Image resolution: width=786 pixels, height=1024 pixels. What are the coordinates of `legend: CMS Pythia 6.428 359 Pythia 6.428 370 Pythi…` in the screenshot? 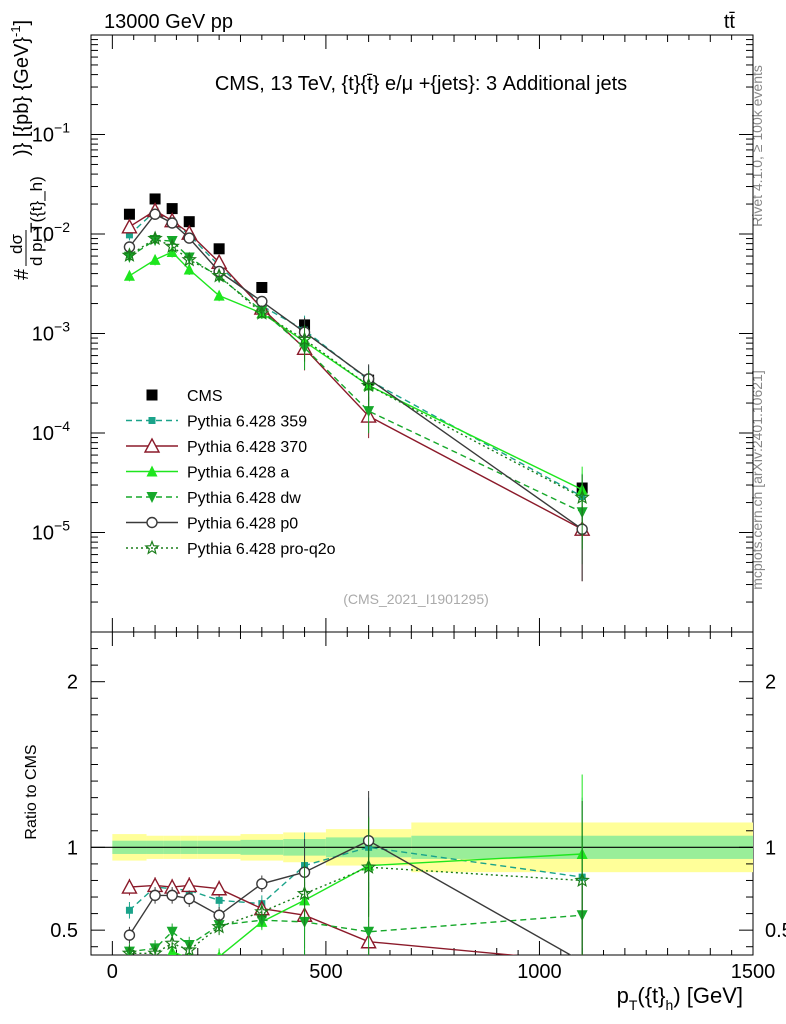 It's located at (231, 473).